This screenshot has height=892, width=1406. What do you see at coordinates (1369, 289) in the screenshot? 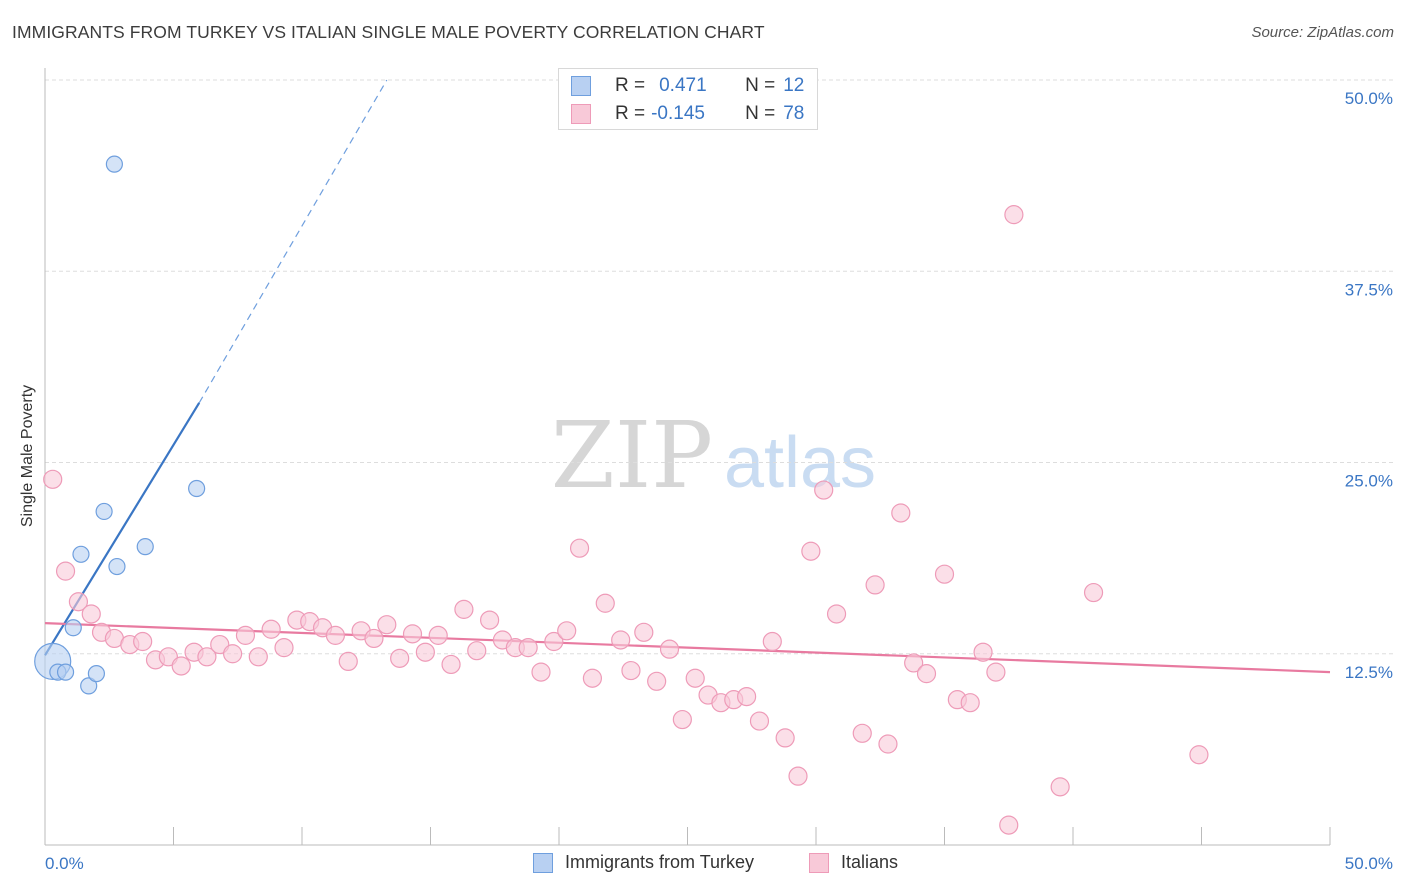
I see `y-tick-label: 37.5%` at bounding box center [1369, 289].